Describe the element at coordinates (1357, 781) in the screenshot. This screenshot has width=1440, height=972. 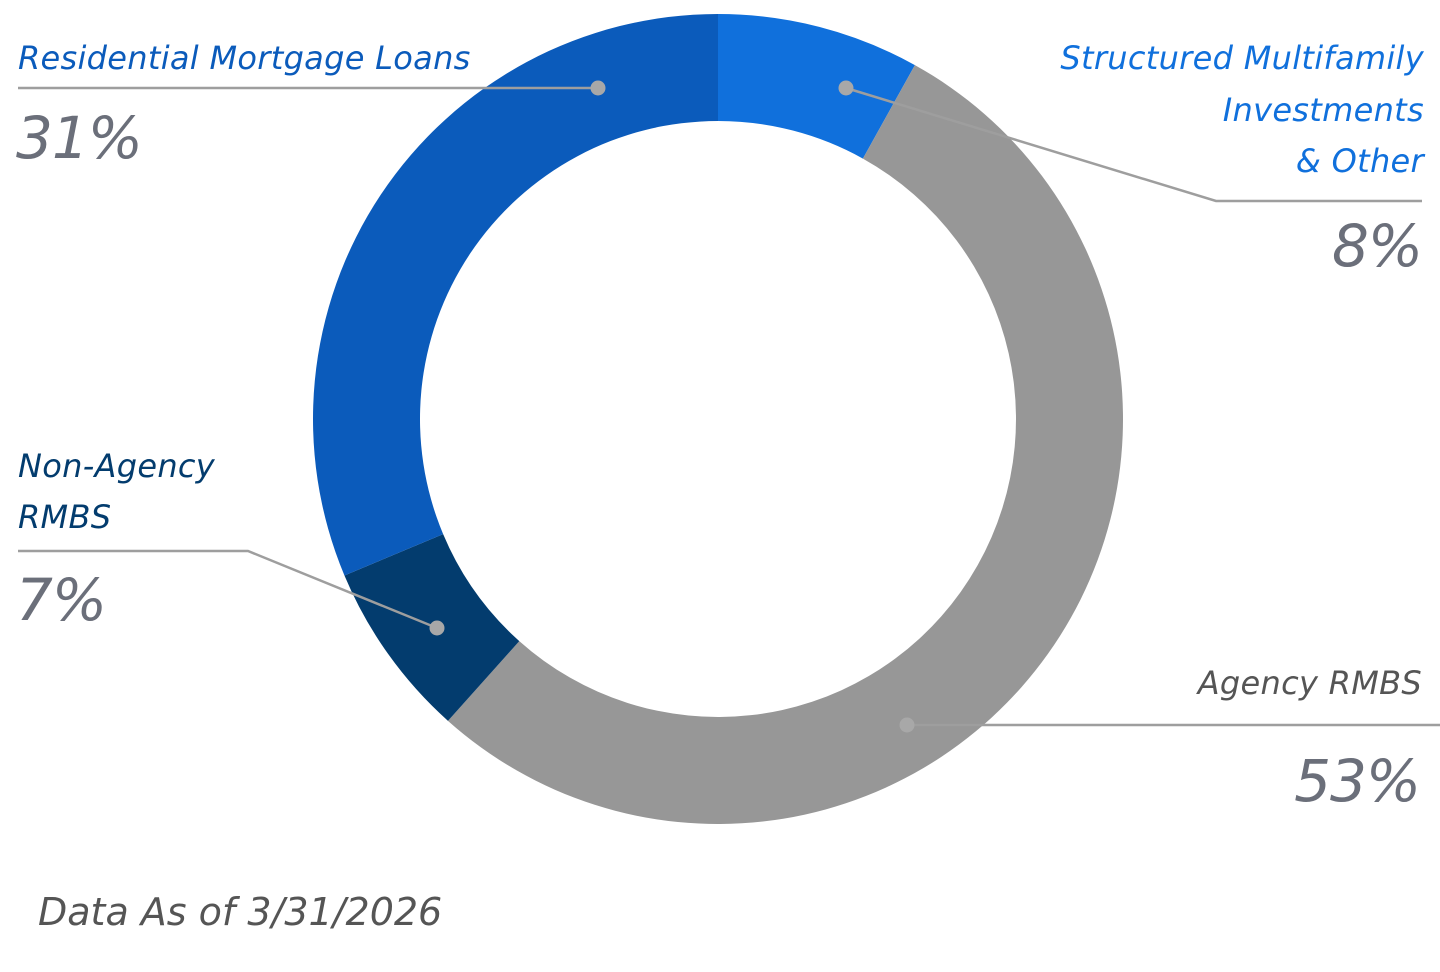
I see `percent-agency: 53%` at that location.